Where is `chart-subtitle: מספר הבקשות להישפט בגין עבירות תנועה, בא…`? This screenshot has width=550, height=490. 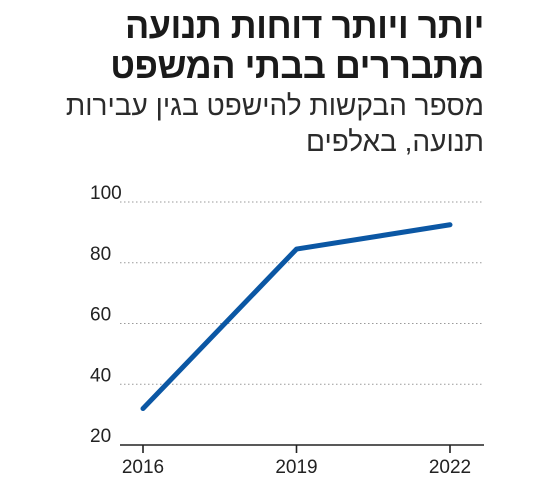
chart-subtitle: מספר הבקשות להישפט בגין עבירות תנועה, בא… is located at coordinates (274, 123).